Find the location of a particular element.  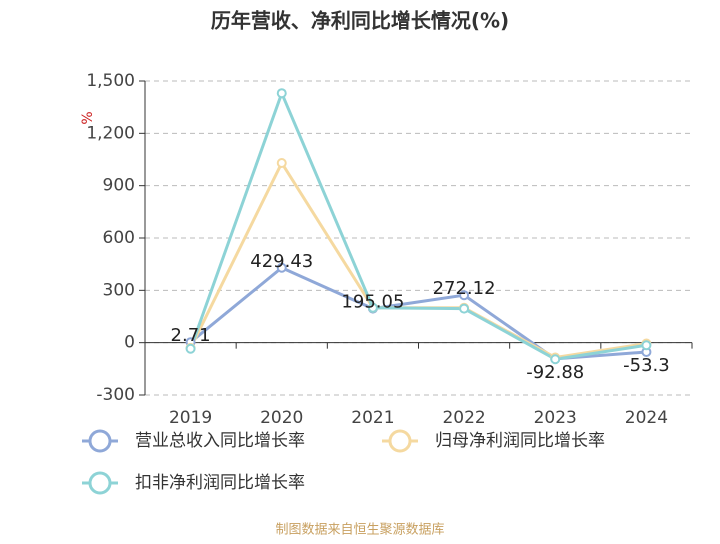

x-tick-label: 2020 is located at coordinates (281, 418).